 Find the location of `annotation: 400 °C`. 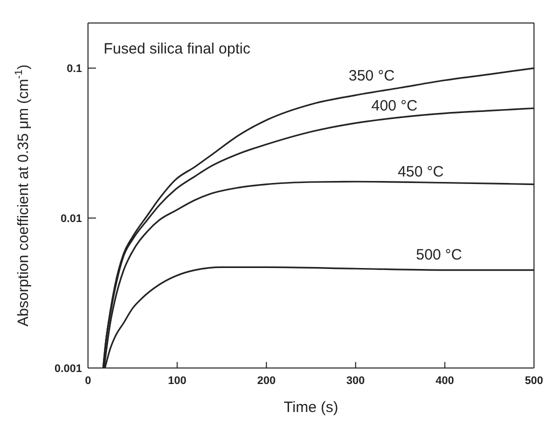

annotation: 400 °C is located at coordinates (394, 105).